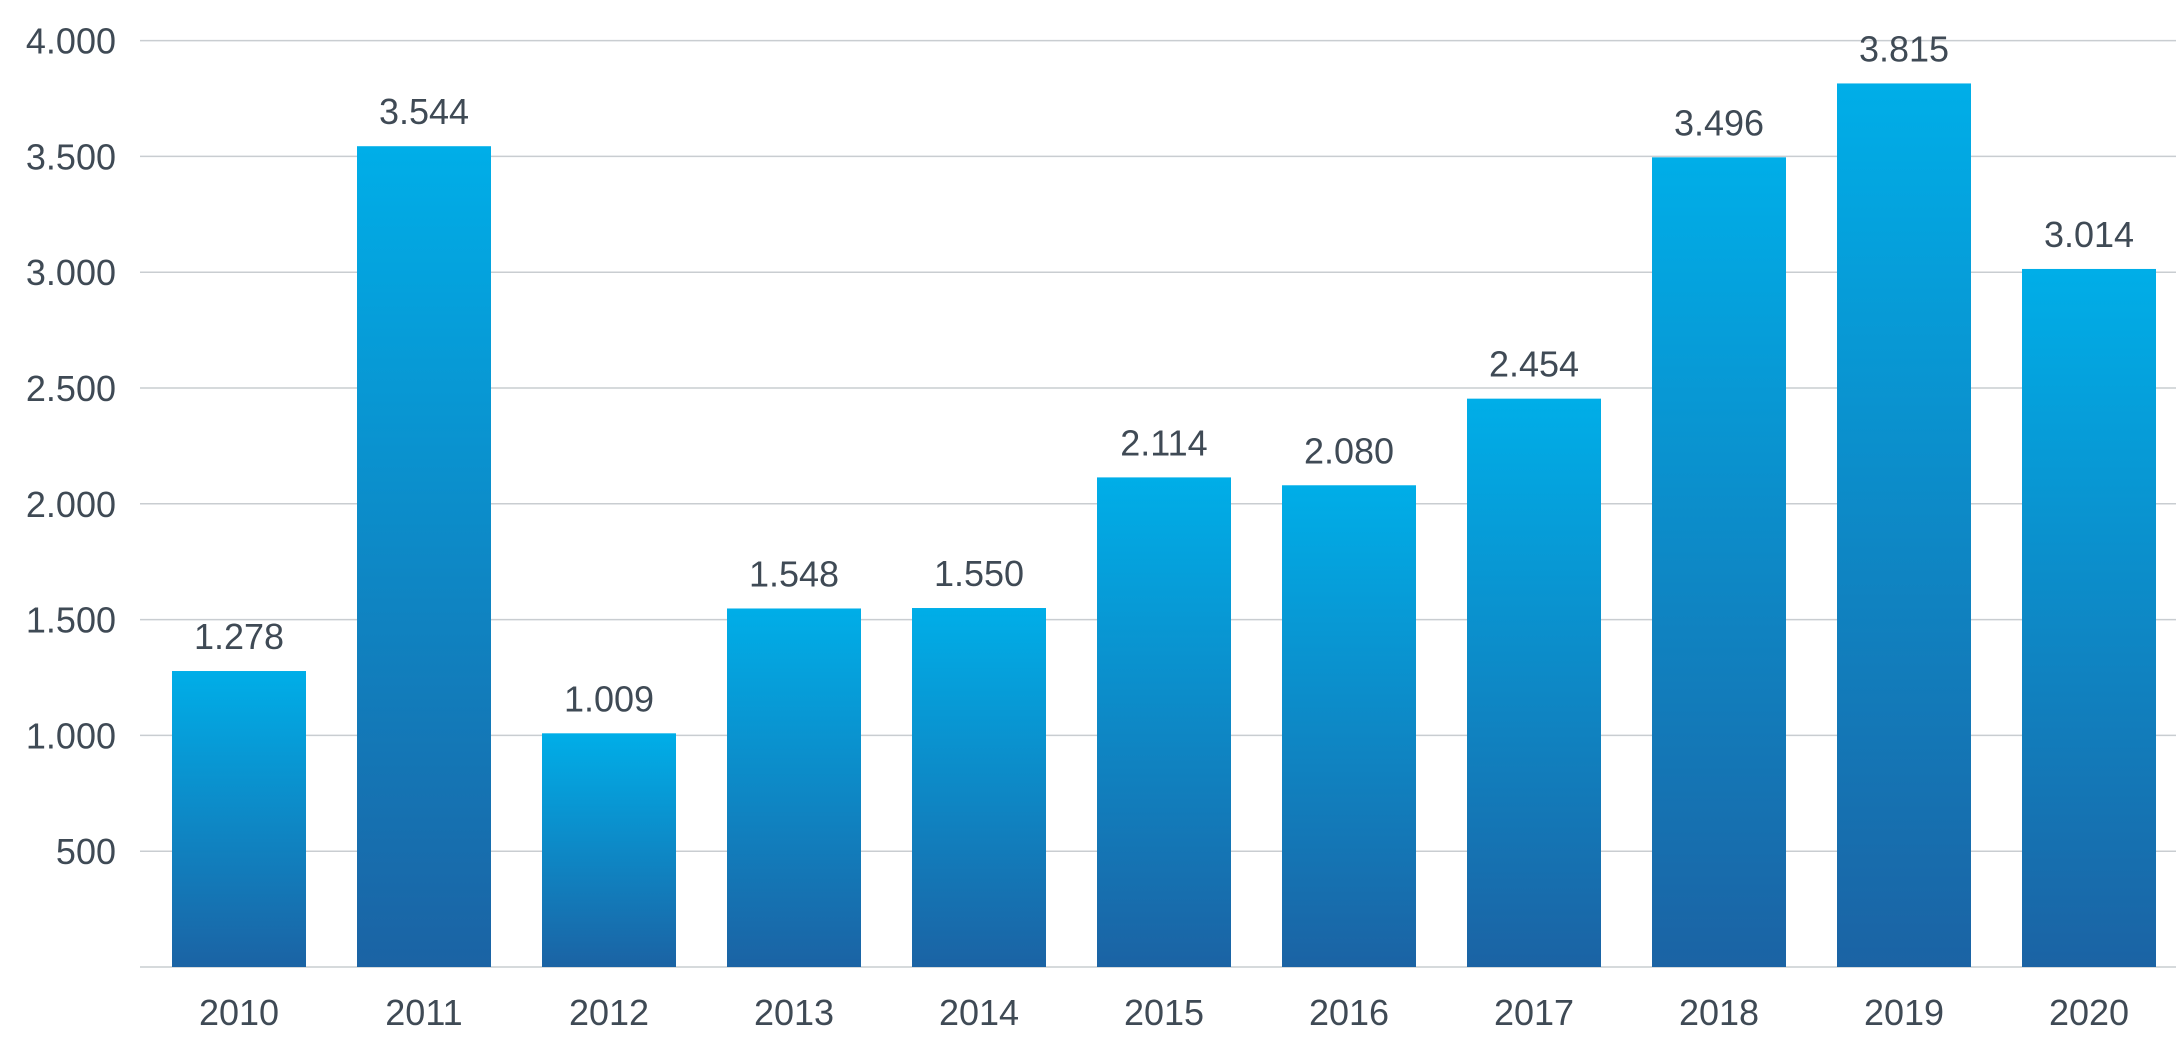  Describe the element at coordinates (1719, 1012) in the screenshot. I see `x-tick-label: 2018` at that location.